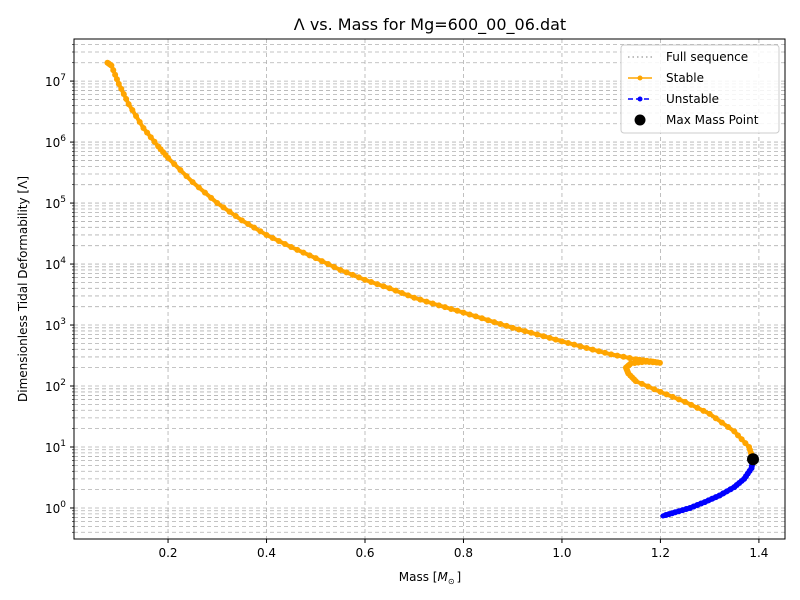 This screenshot has width=800, height=600. I want to click on legend-item-max-mass: Max Mass Point, so click(696, 120).